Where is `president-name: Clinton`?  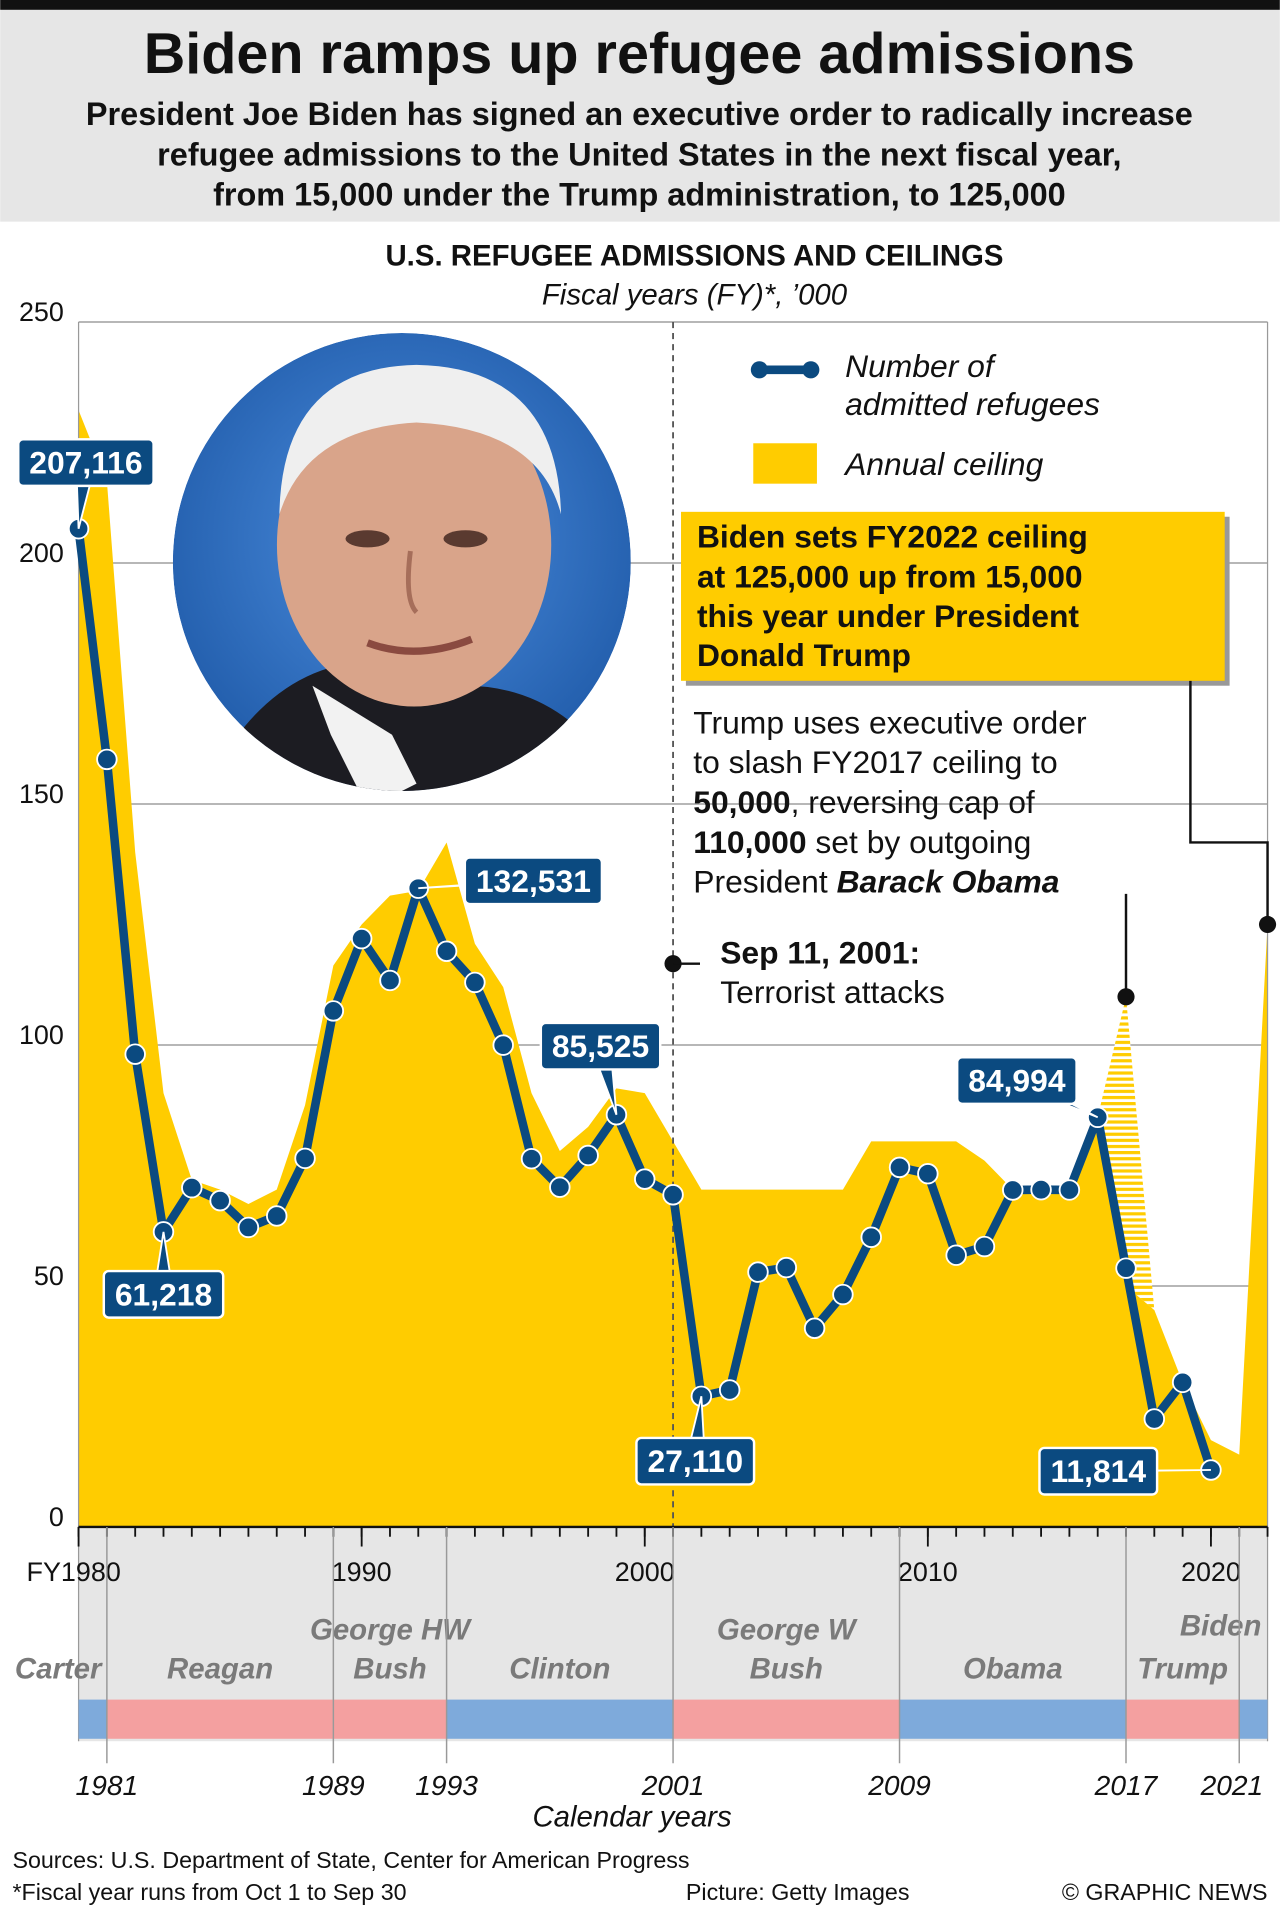 president-name: Clinton is located at coordinates (559, 1668).